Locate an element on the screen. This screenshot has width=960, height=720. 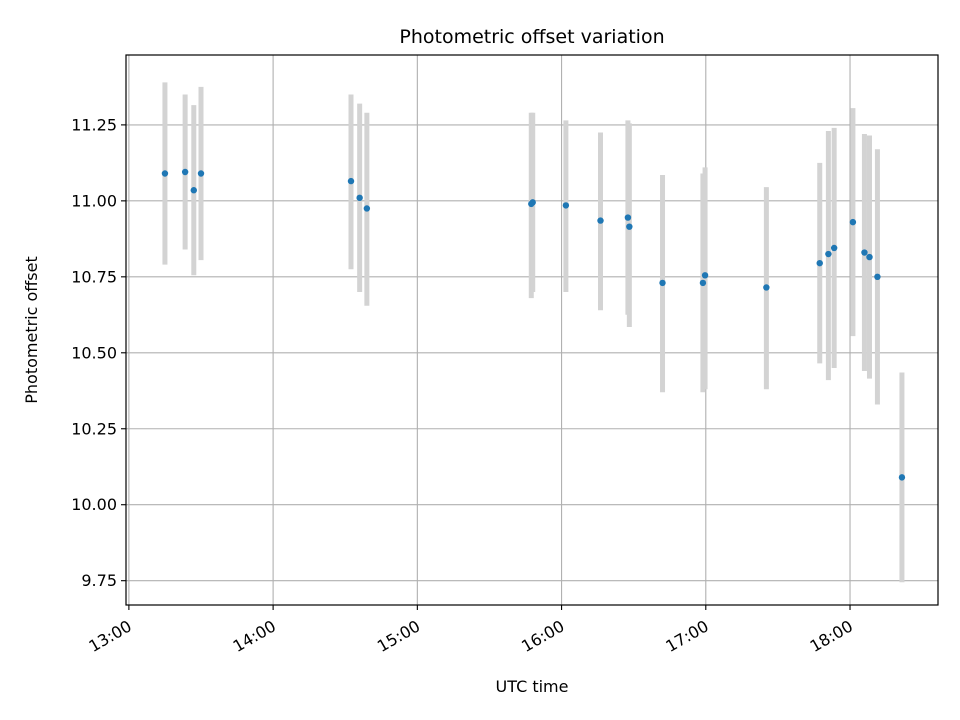
x-tick-label: 18:00 is located at coordinates (831, 636).